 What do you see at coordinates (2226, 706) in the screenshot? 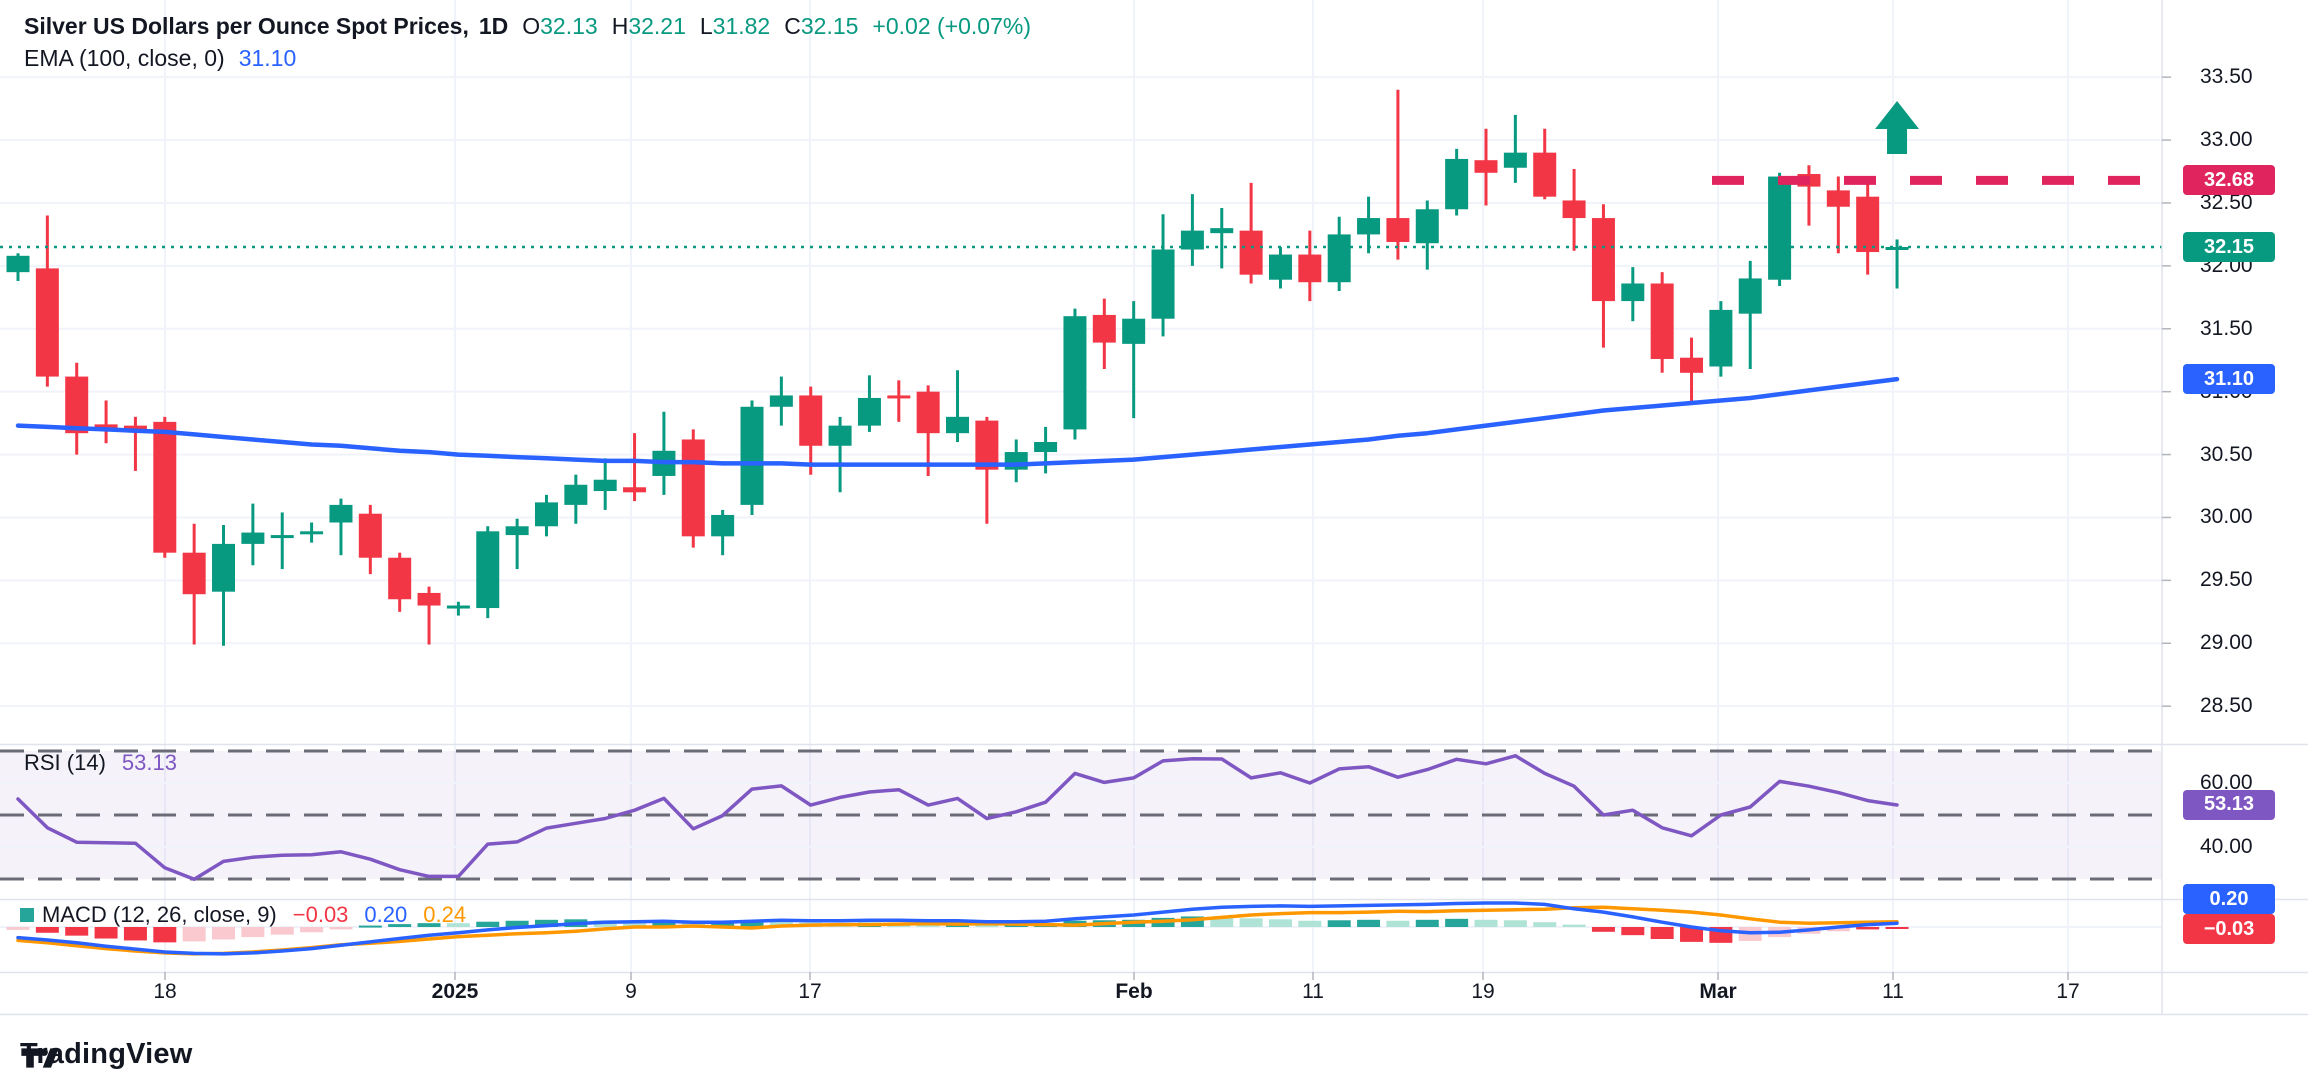
I see `price-tick-label: 28.50` at bounding box center [2226, 706].